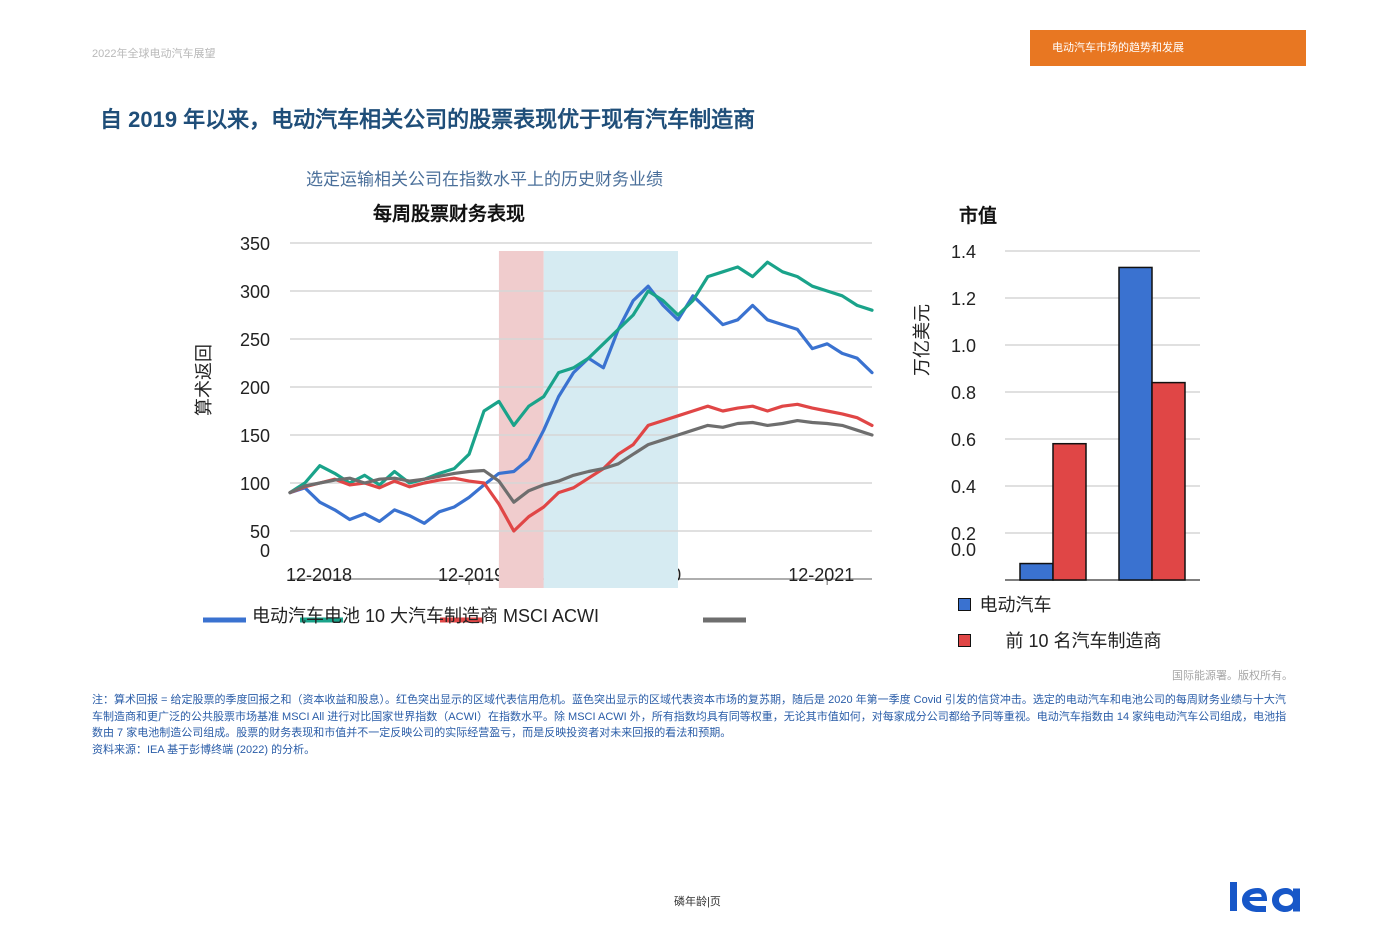 The height and width of the screenshot is (949, 1397). Describe the element at coordinates (428, 119) in the screenshot. I see `page-title: 自 2019 年以来，电动汽车相关公司的股票表现优于现有汽车制造商` at that location.